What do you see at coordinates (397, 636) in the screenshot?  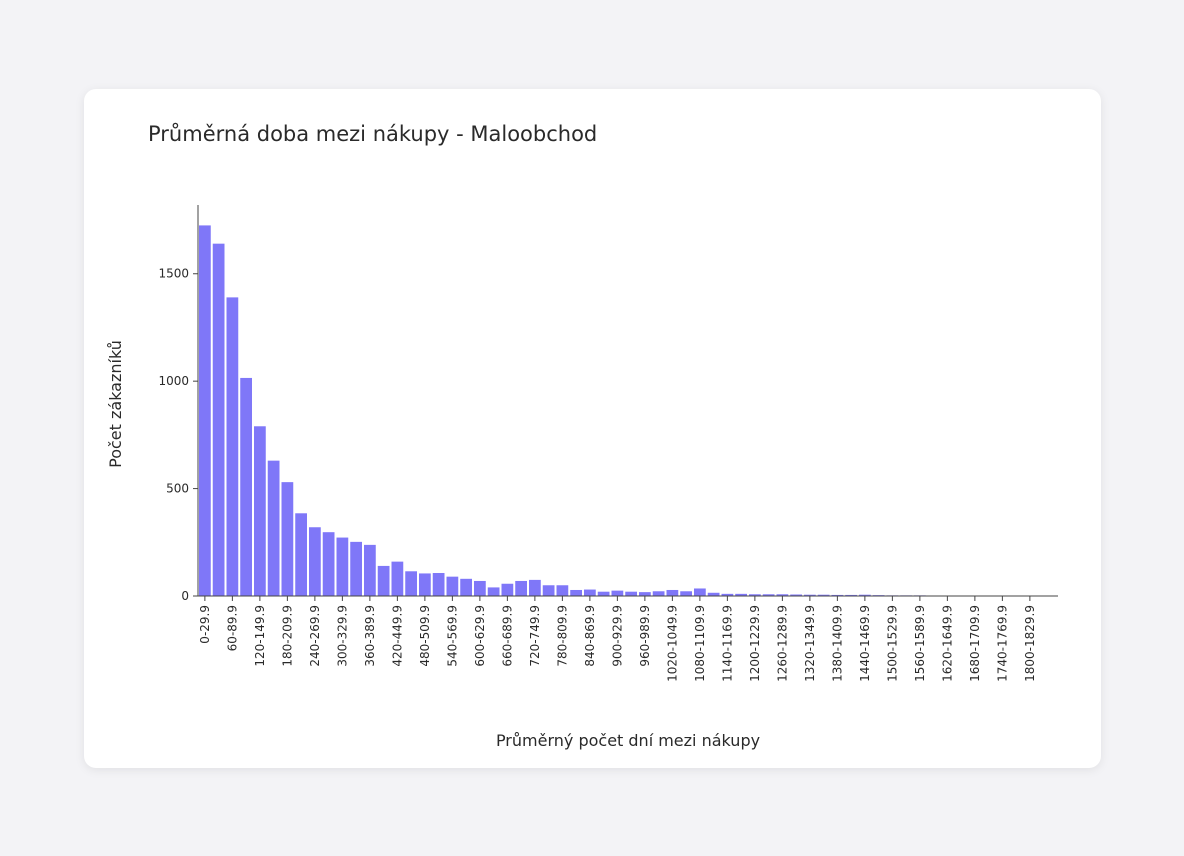 I see `x-tick-label-420-449.9: 420-449.9` at bounding box center [397, 636].